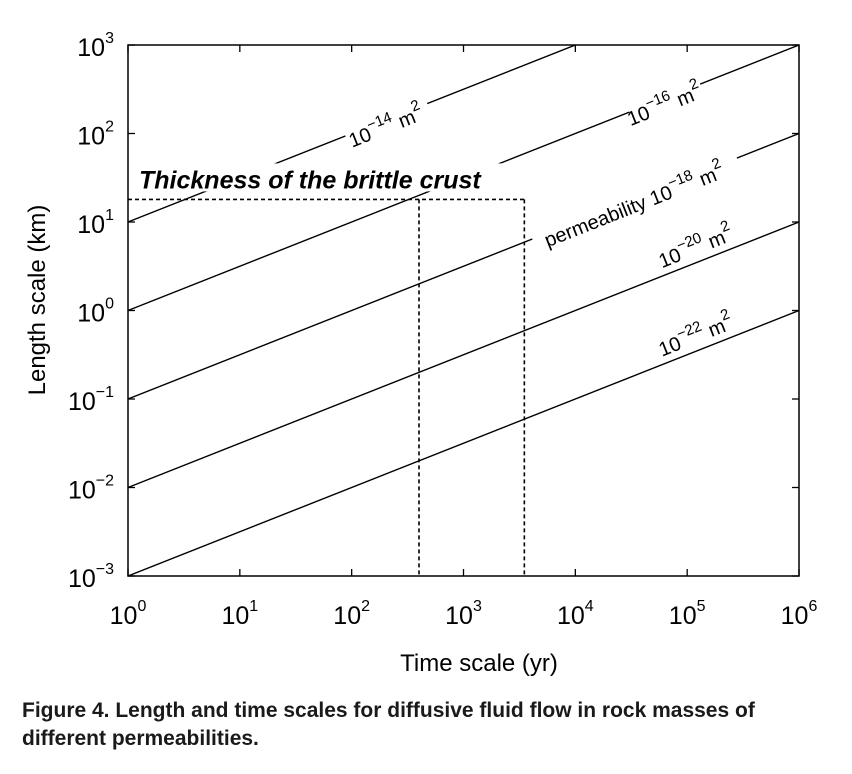  Describe the element at coordinates (95, 223) in the screenshot. I see `y-tick-label: 10¹` at that location.